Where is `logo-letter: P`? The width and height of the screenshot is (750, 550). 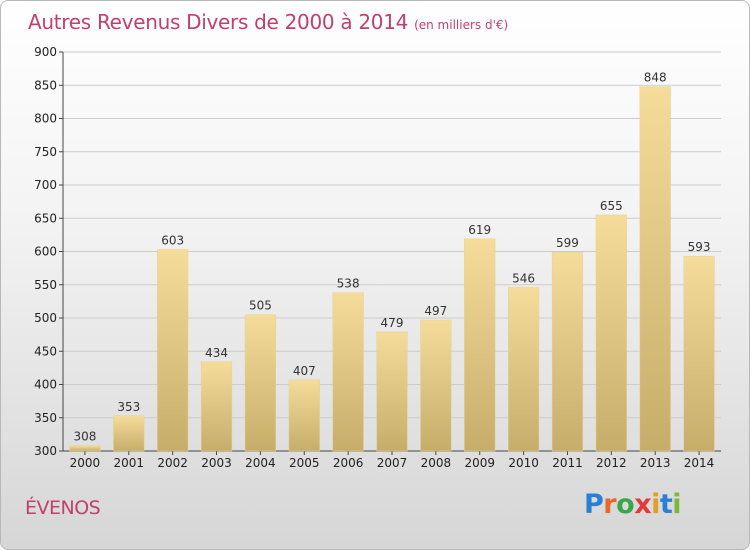 logo-letter: P is located at coordinates (594, 504).